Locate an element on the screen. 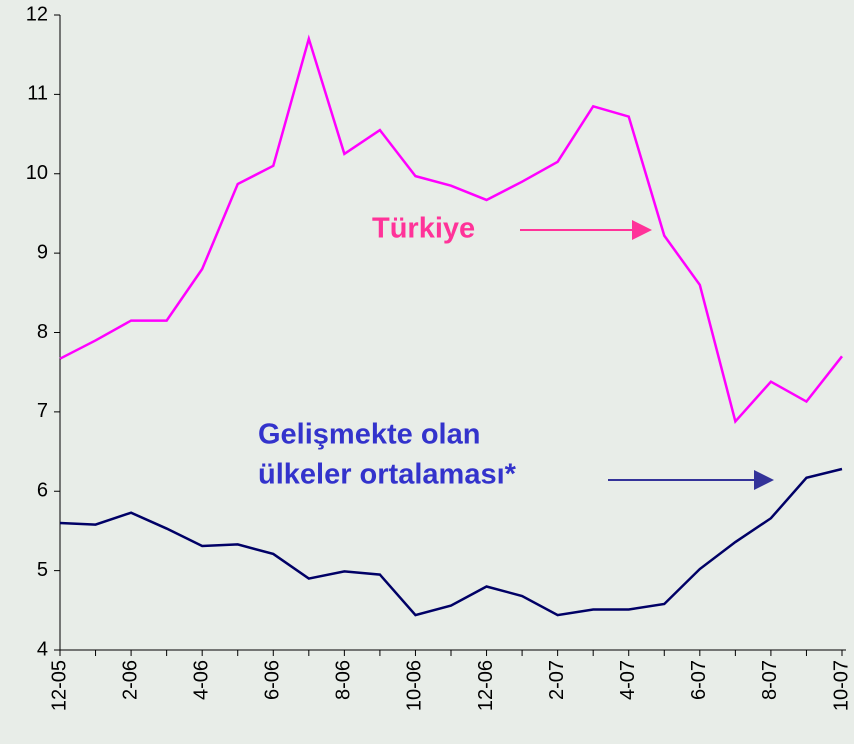  y-tick-label: 8 is located at coordinates (42, 332).